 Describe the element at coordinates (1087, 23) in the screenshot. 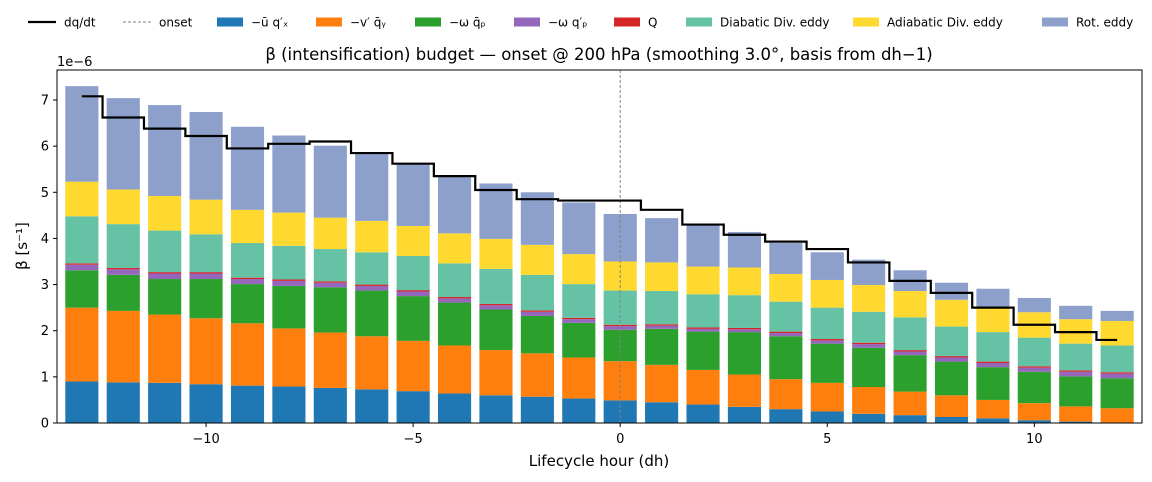

I see `legend-item-9: Rot. eddy` at that location.